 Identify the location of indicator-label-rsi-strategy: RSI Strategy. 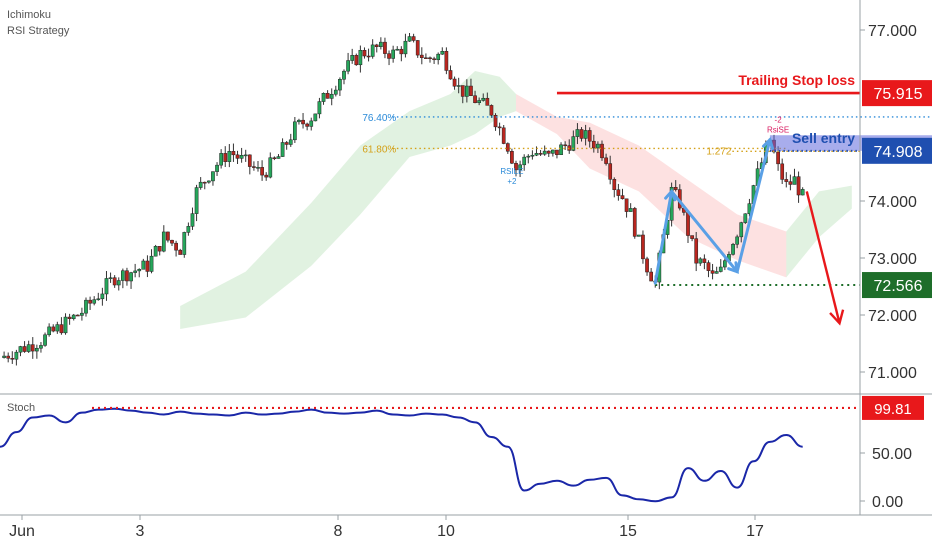
(38, 31).